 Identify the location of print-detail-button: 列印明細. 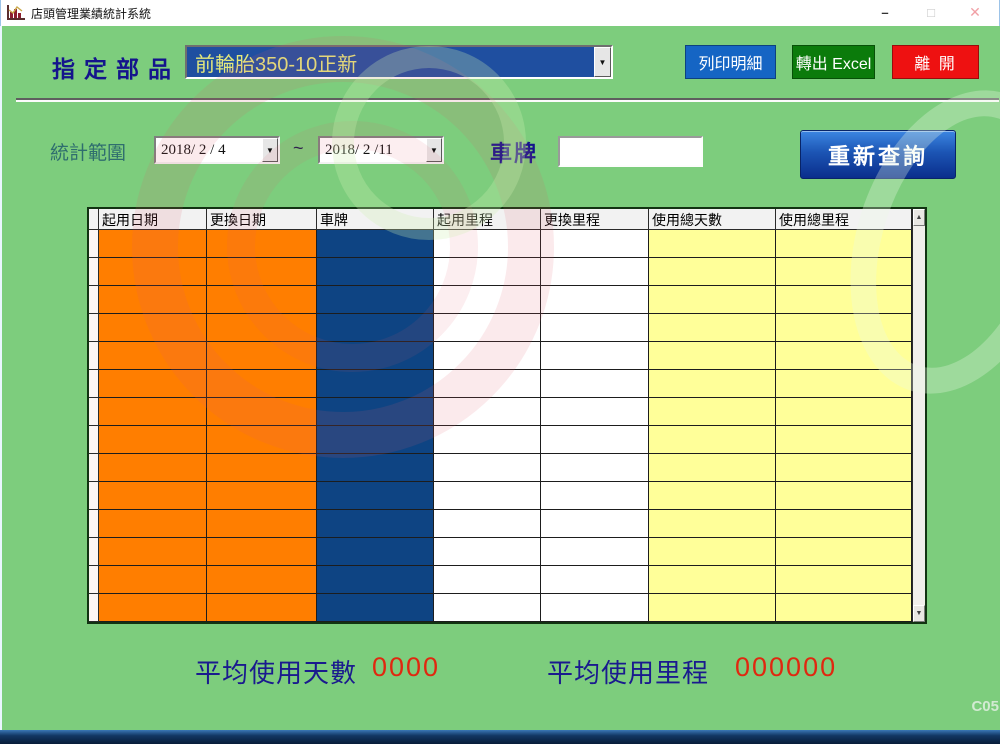
(730, 62).